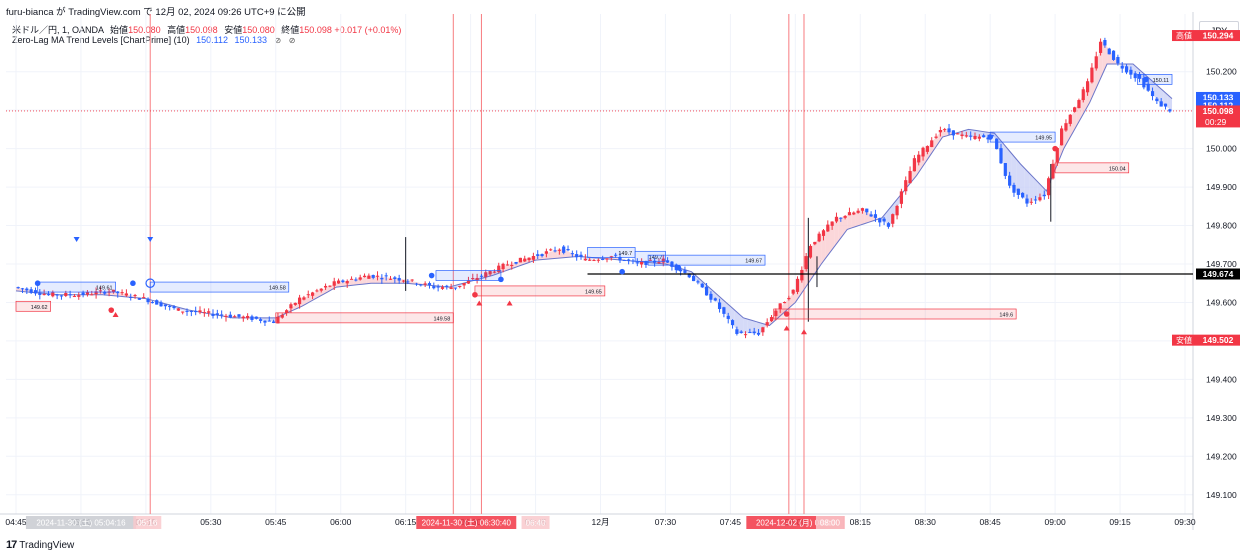 The height and width of the screenshot is (557, 1247). I want to click on y-tick-label: 149.900, so click(1221, 187).